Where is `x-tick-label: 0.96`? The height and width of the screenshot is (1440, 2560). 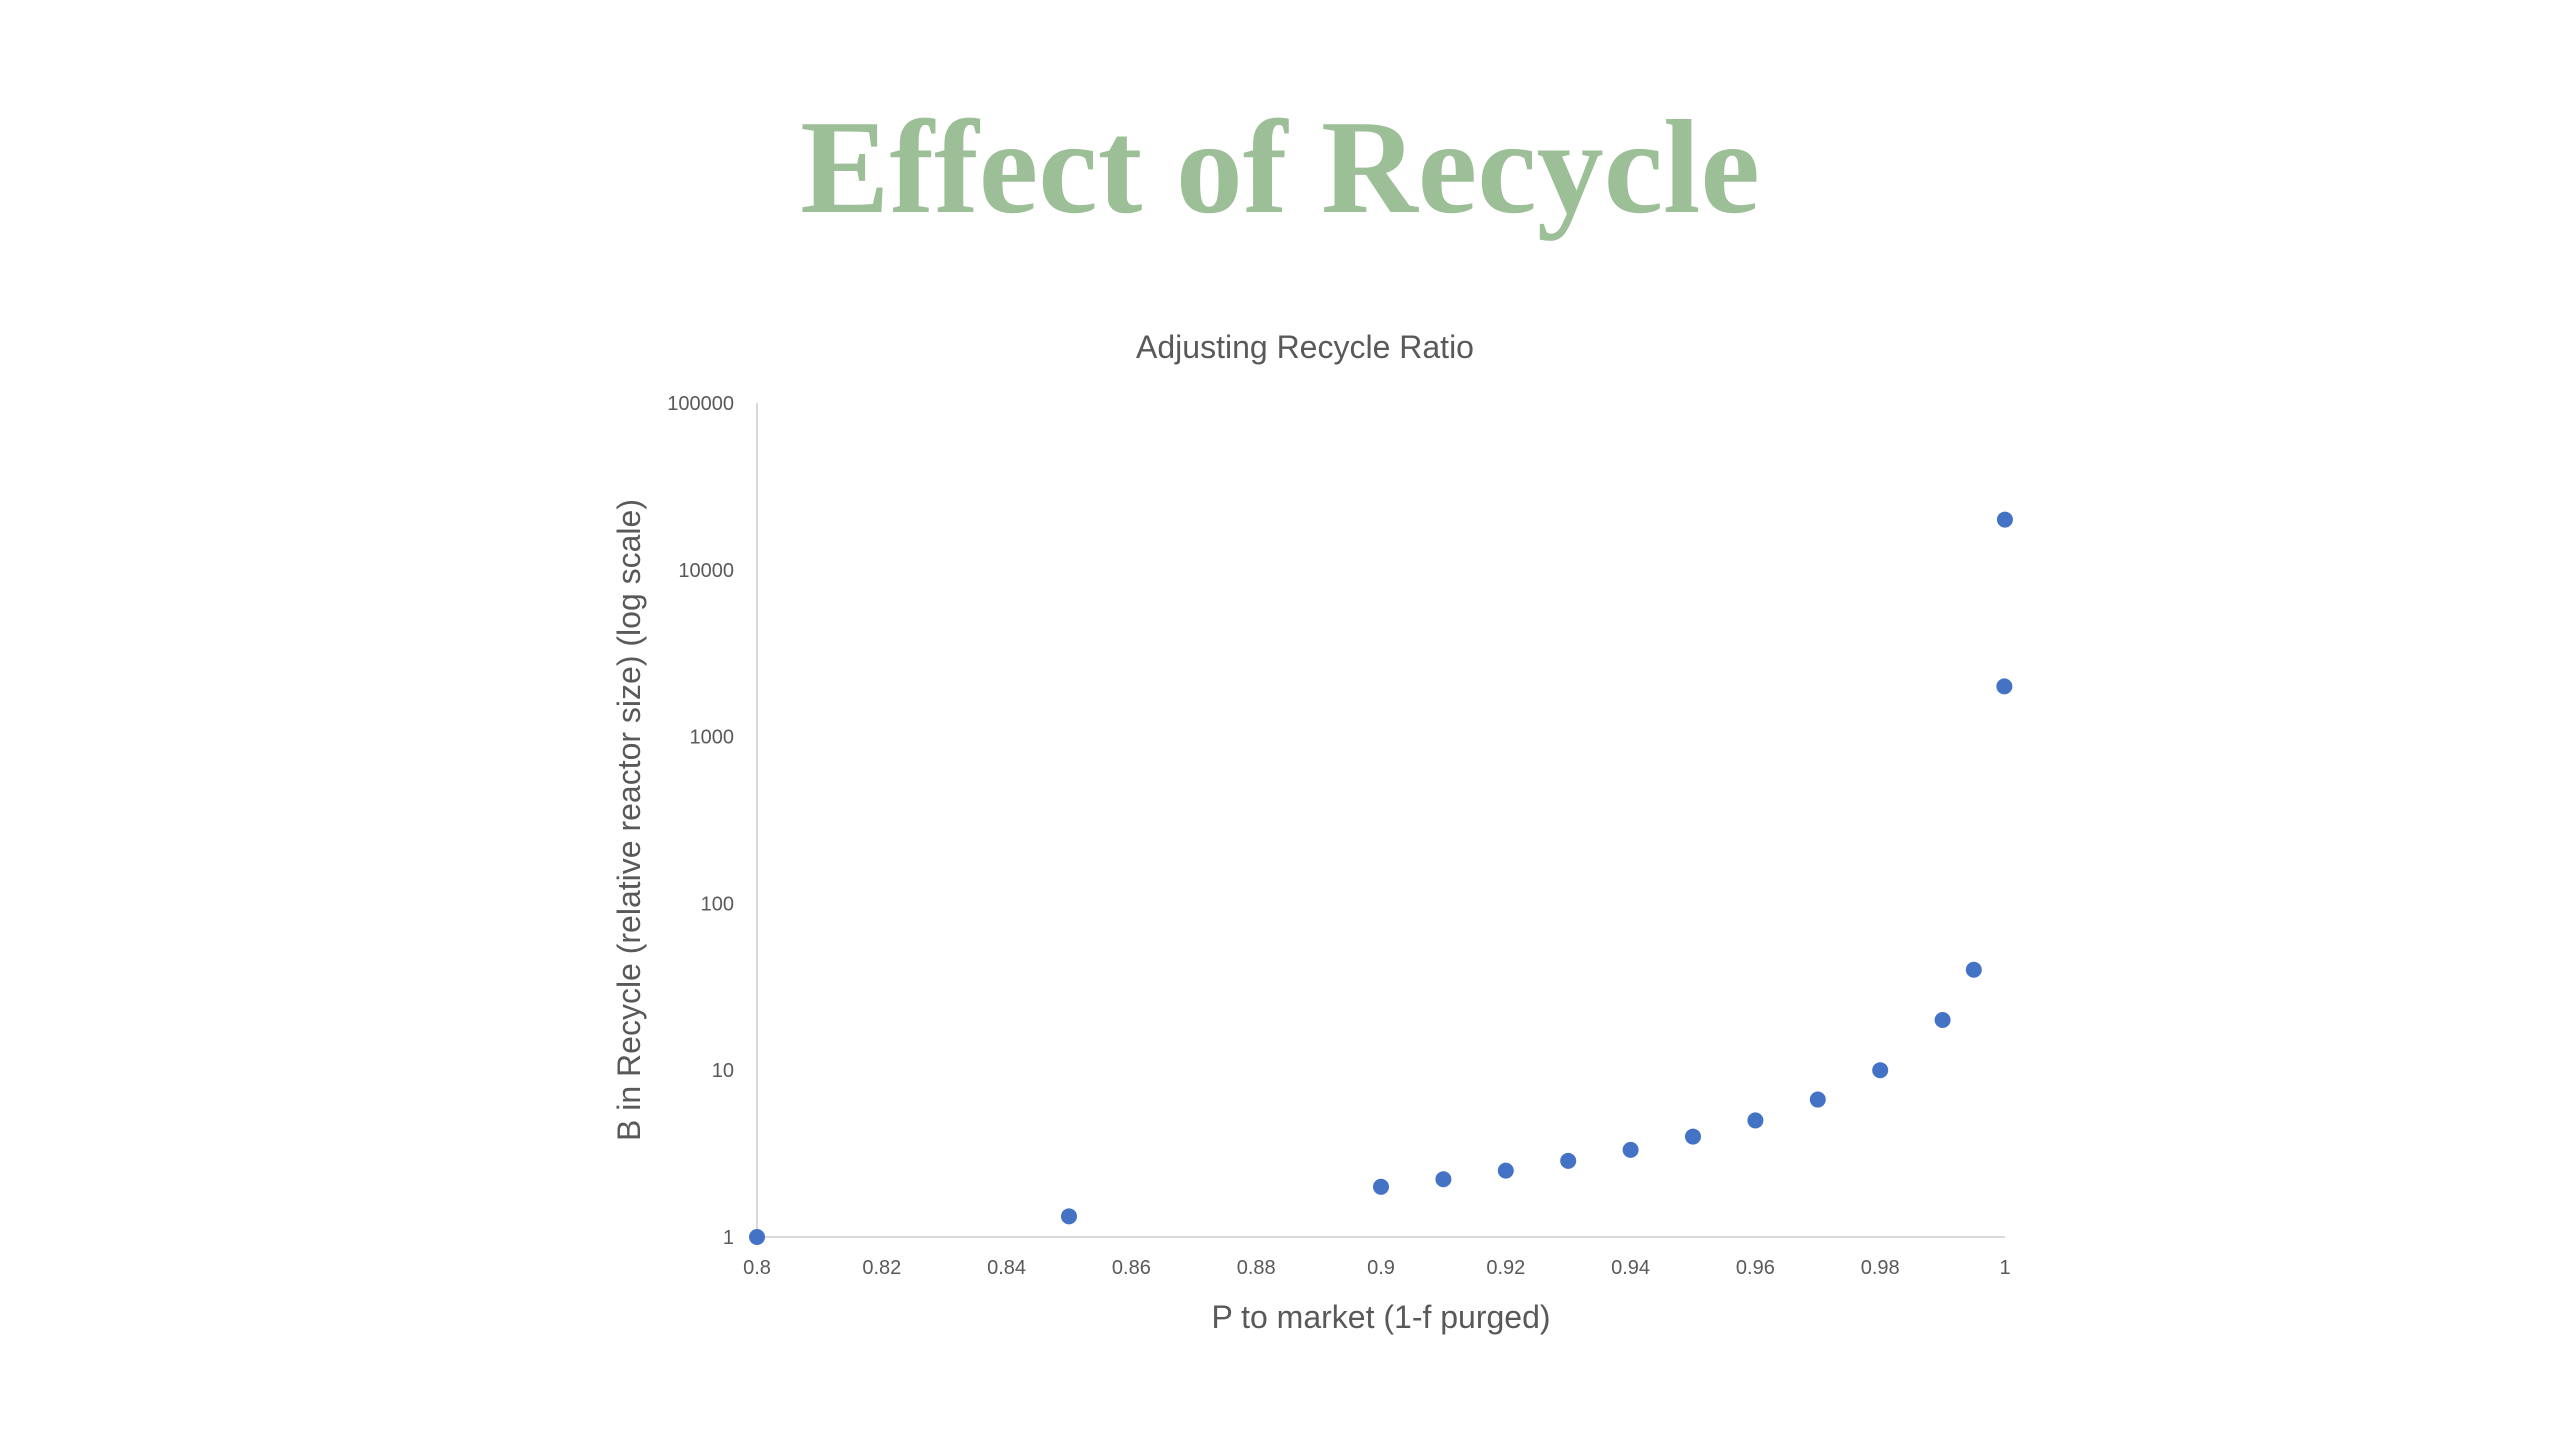 x-tick-label: 0.96 is located at coordinates (1755, 1268).